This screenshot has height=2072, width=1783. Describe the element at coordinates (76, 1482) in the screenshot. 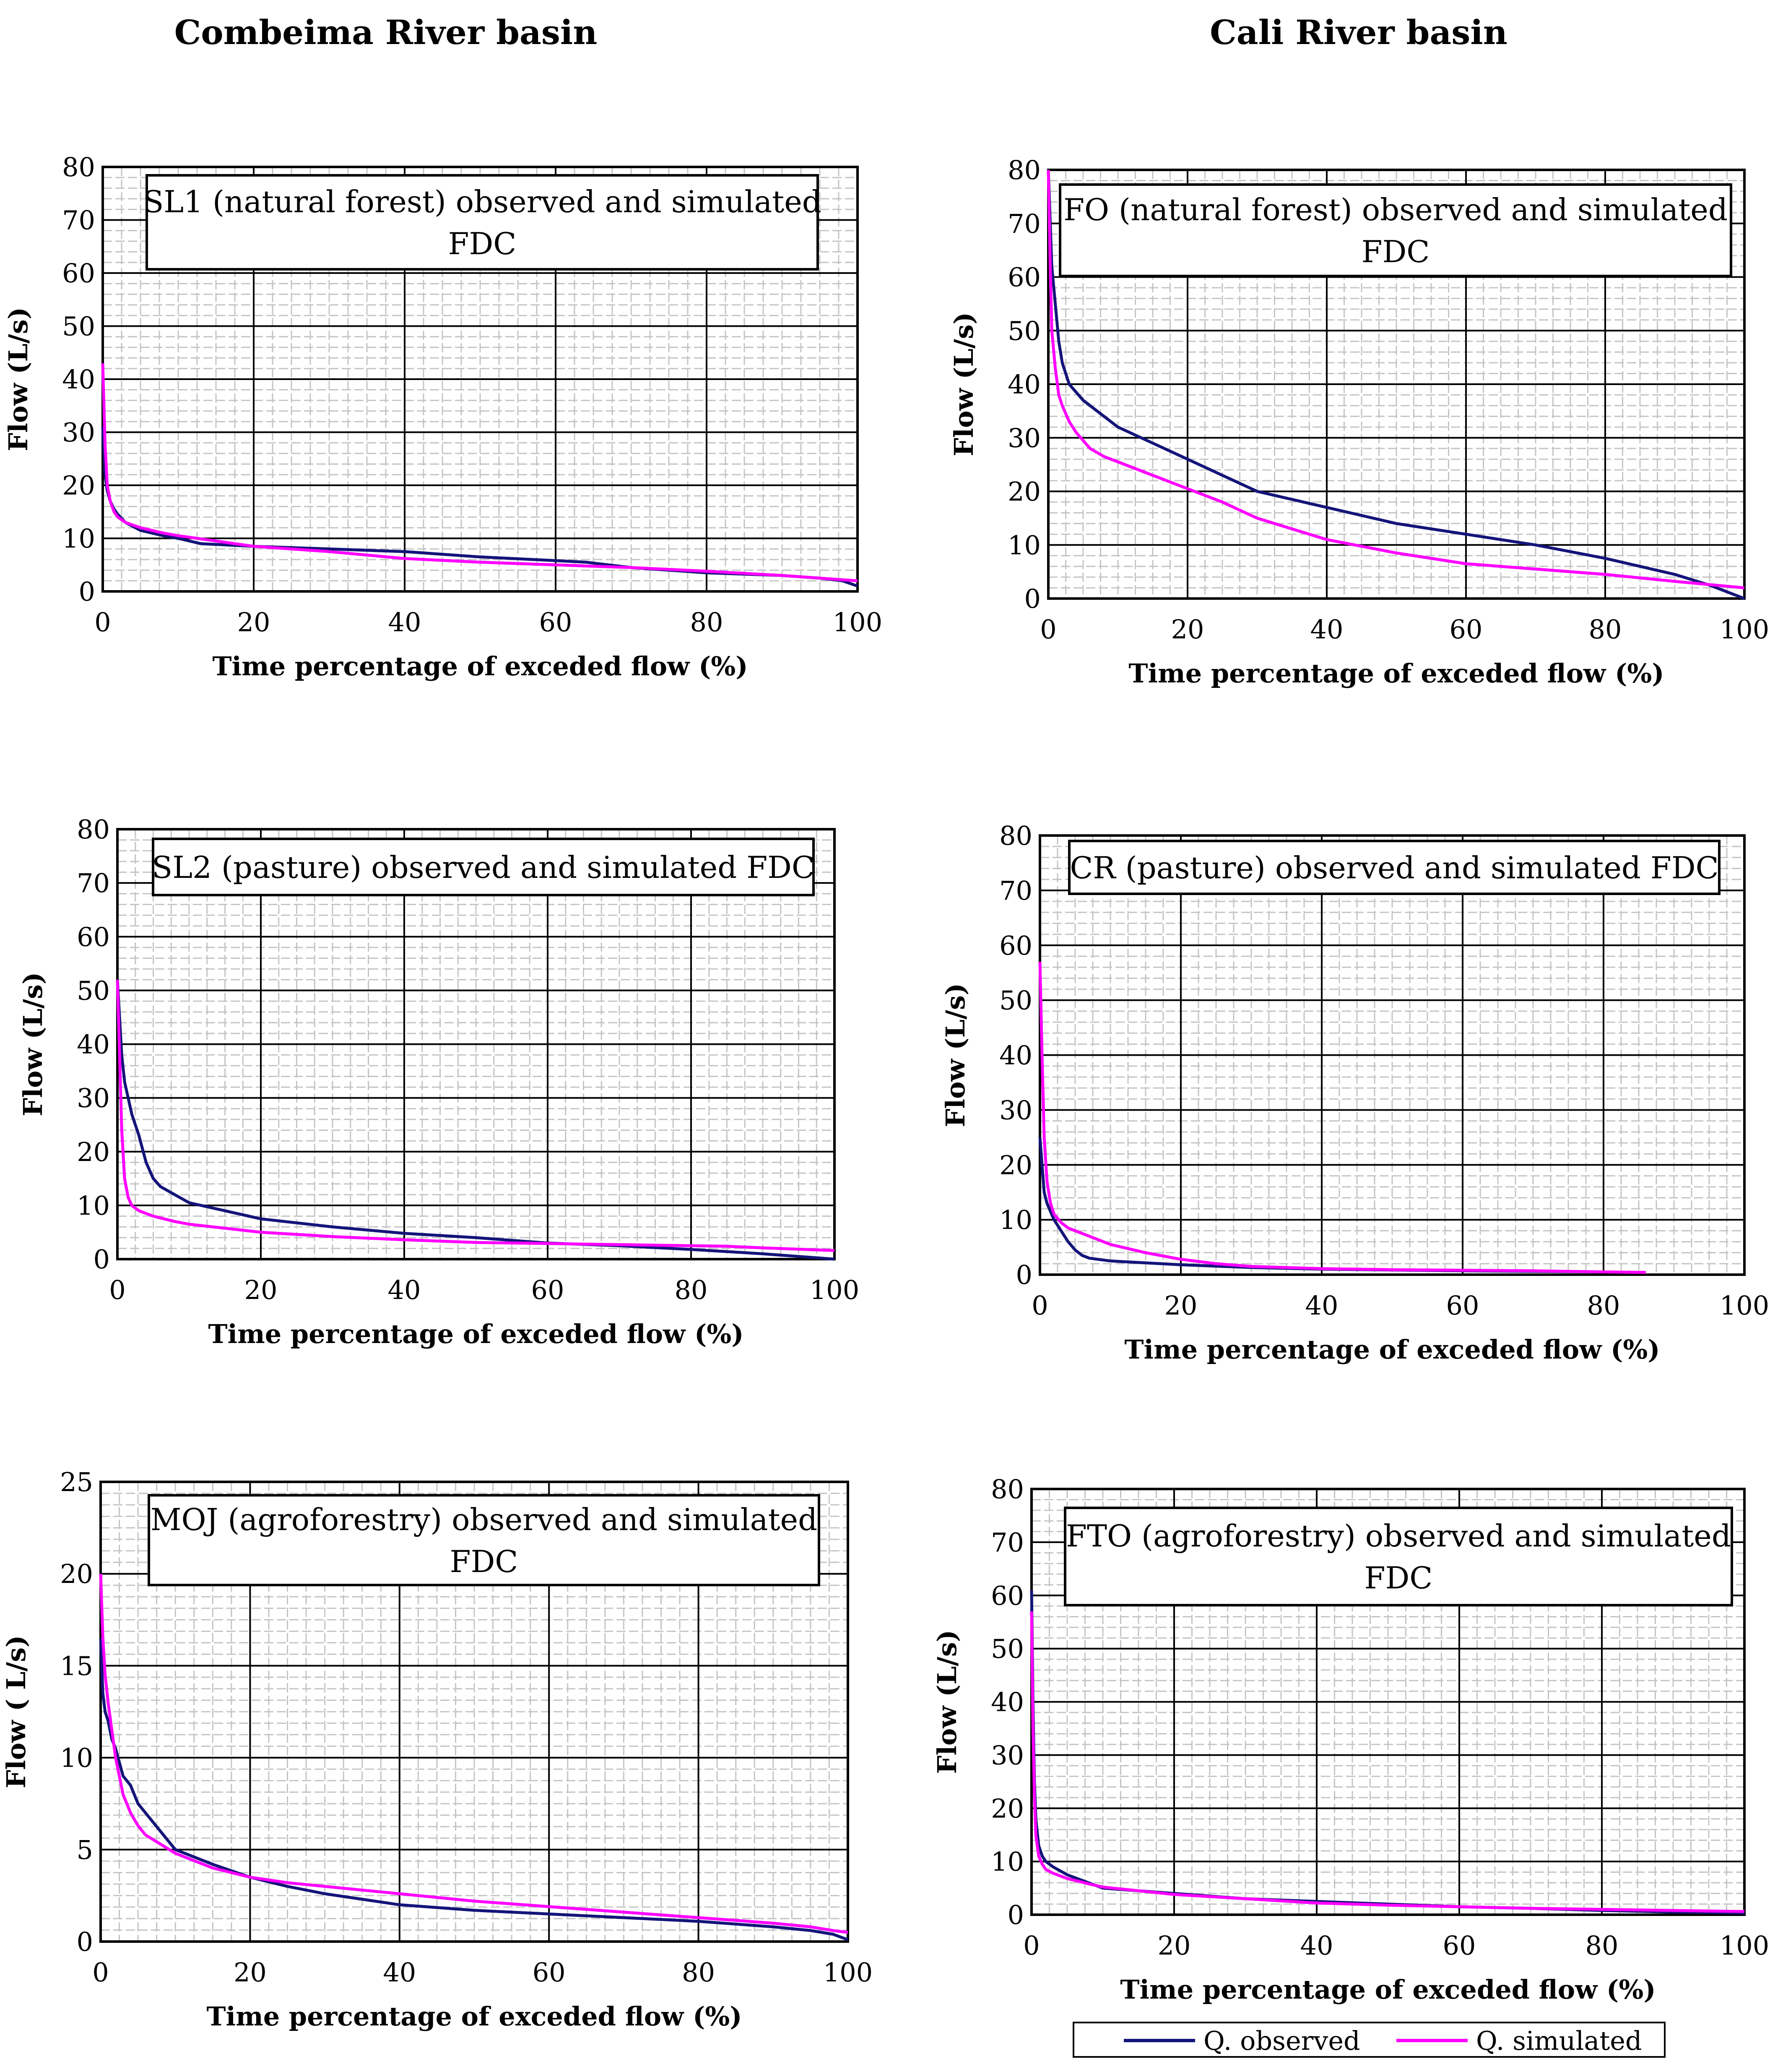

I see `y-tick-label: 25` at that location.